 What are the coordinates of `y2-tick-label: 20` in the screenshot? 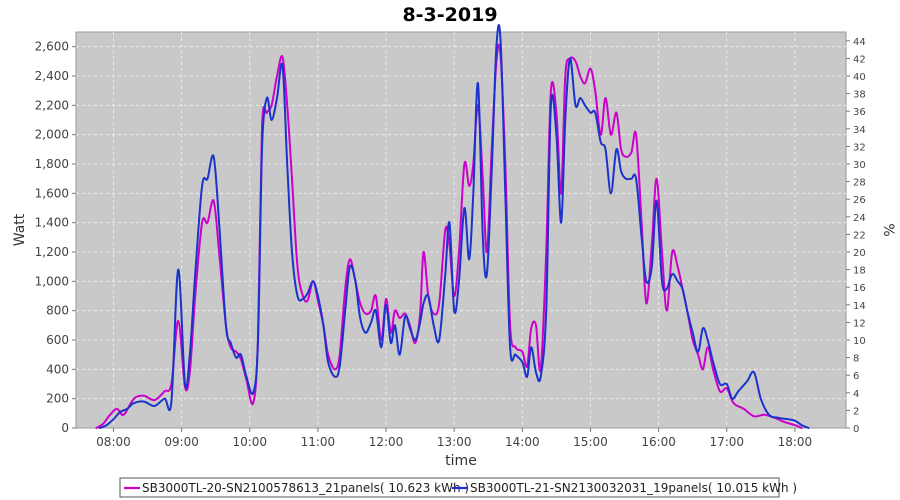 It's located at (859, 253).